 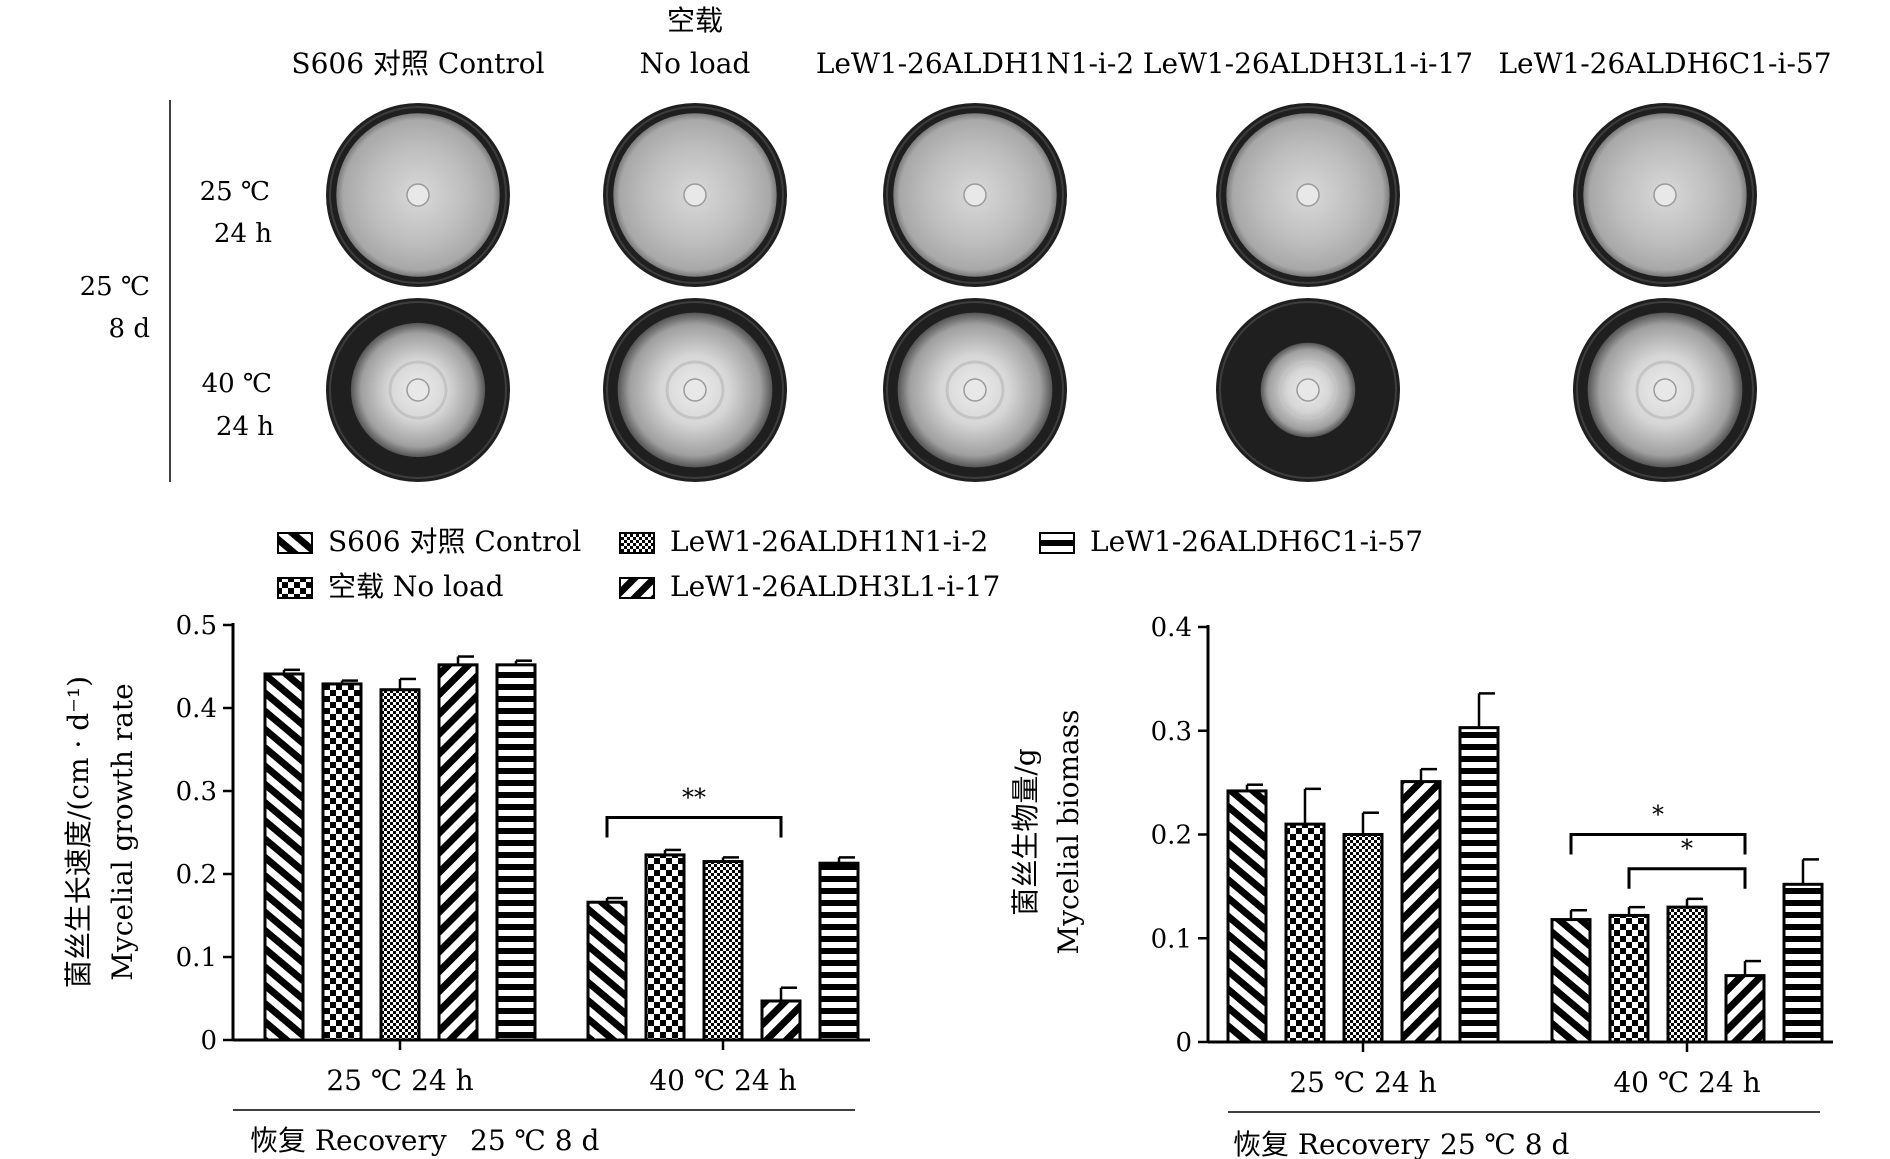 I want to click on row-label-25-temp: 25 ℃, so click(x=235, y=192).